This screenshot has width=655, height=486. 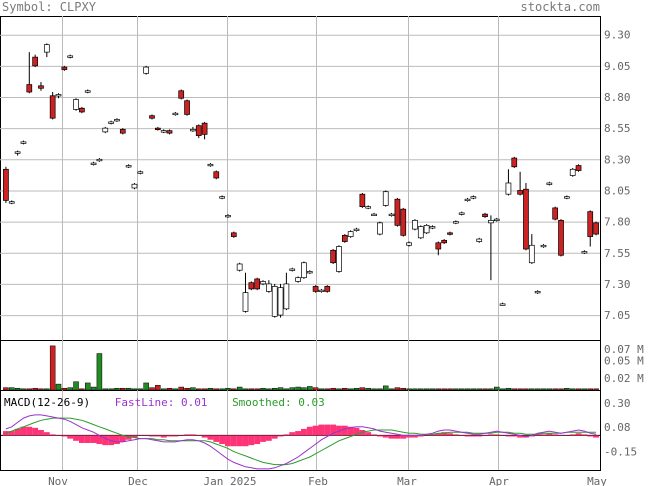 What do you see at coordinates (624, 361) in the screenshot?
I see `volume-tick-label: 0.05 M` at bounding box center [624, 361].